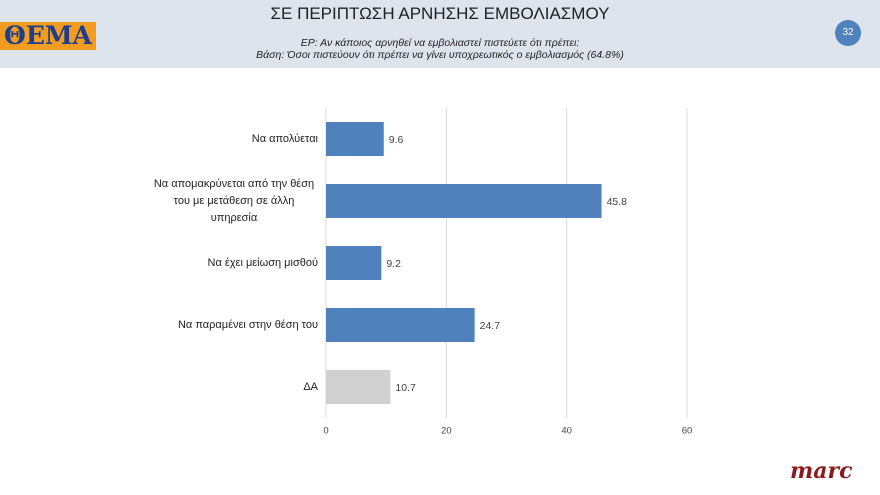 This screenshot has width=880, height=495. Describe the element at coordinates (440, 34) in the screenshot. I see `header-band` at that location.